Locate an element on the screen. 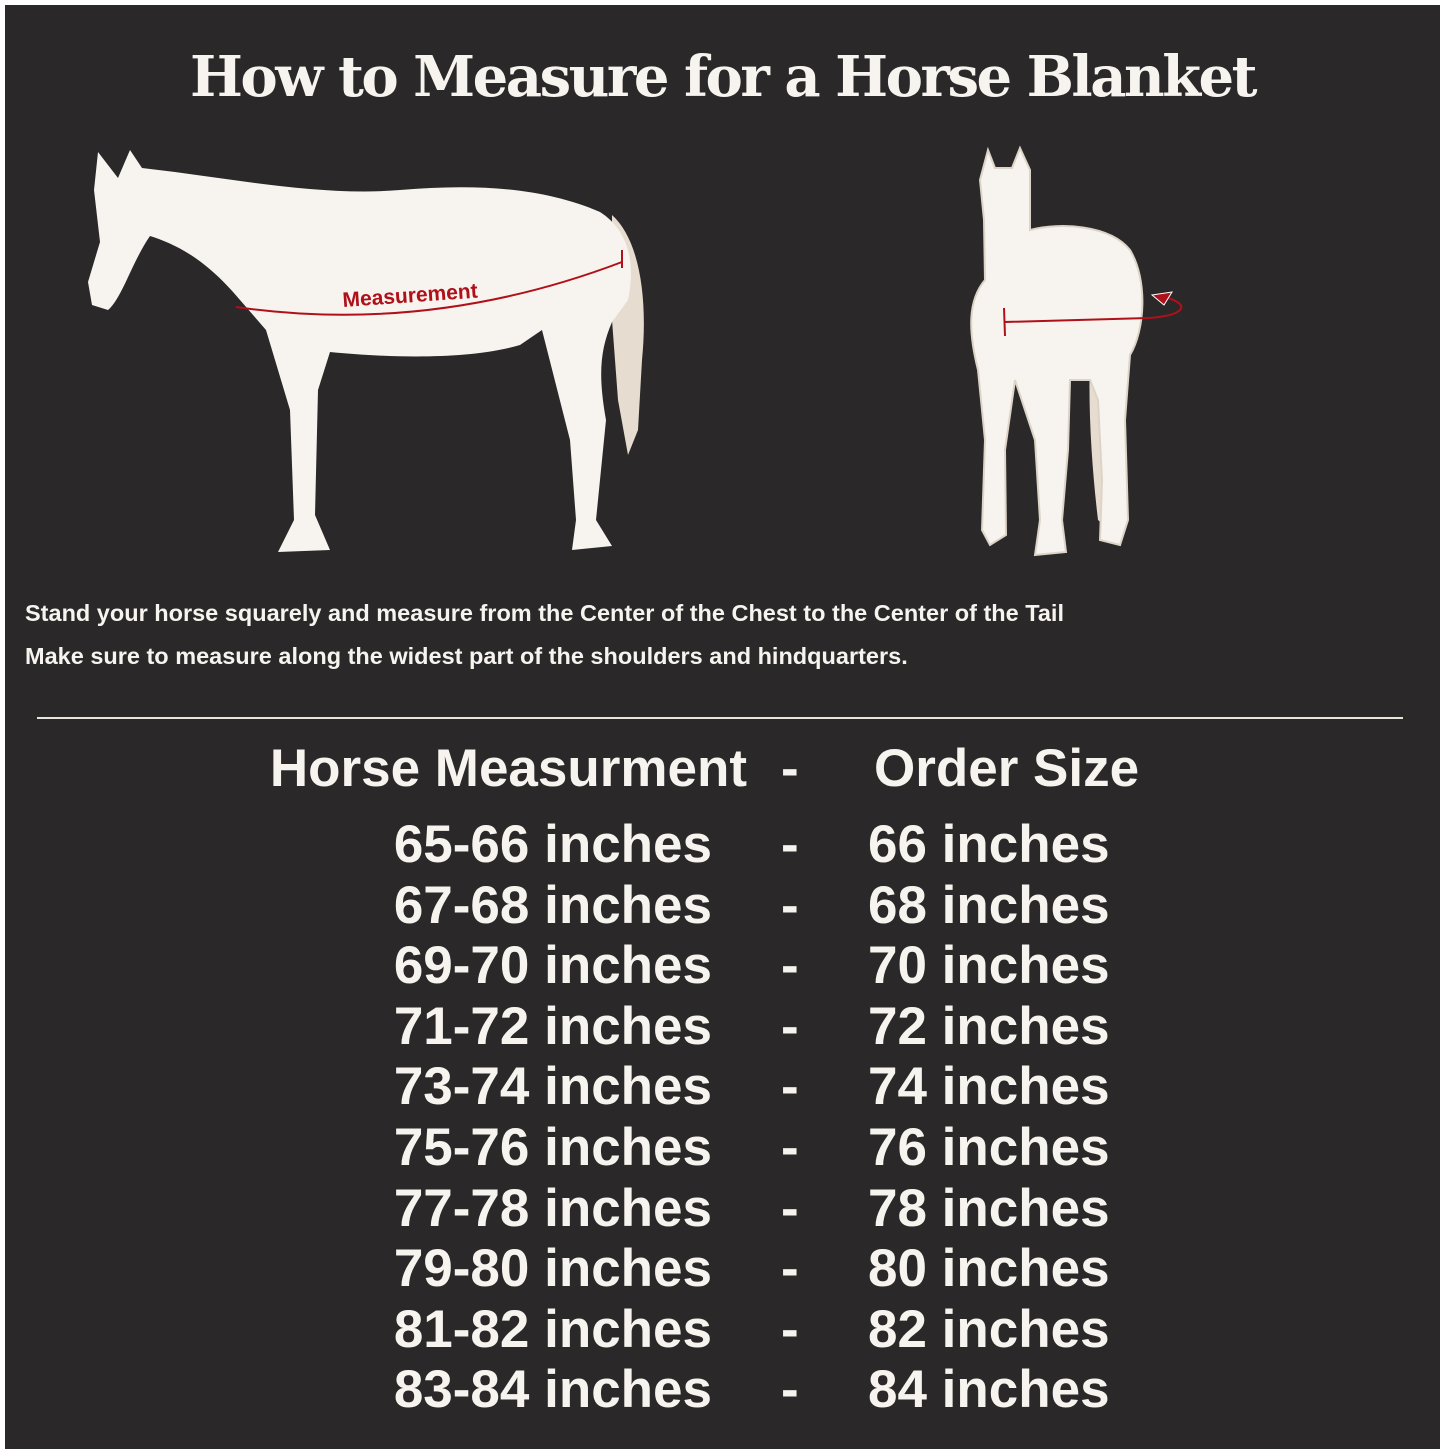 Image resolution: width=1445 pixels, height=1454 pixels. divider is located at coordinates (720, 718).